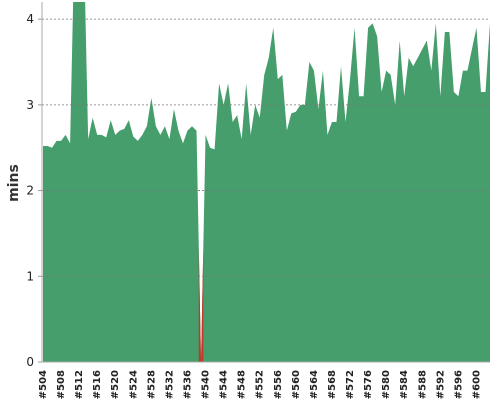 The height and width of the screenshot is (400, 500). What do you see at coordinates (30, 276) in the screenshot?
I see `y-tick-label: 1` at bounding box center [30, 276].